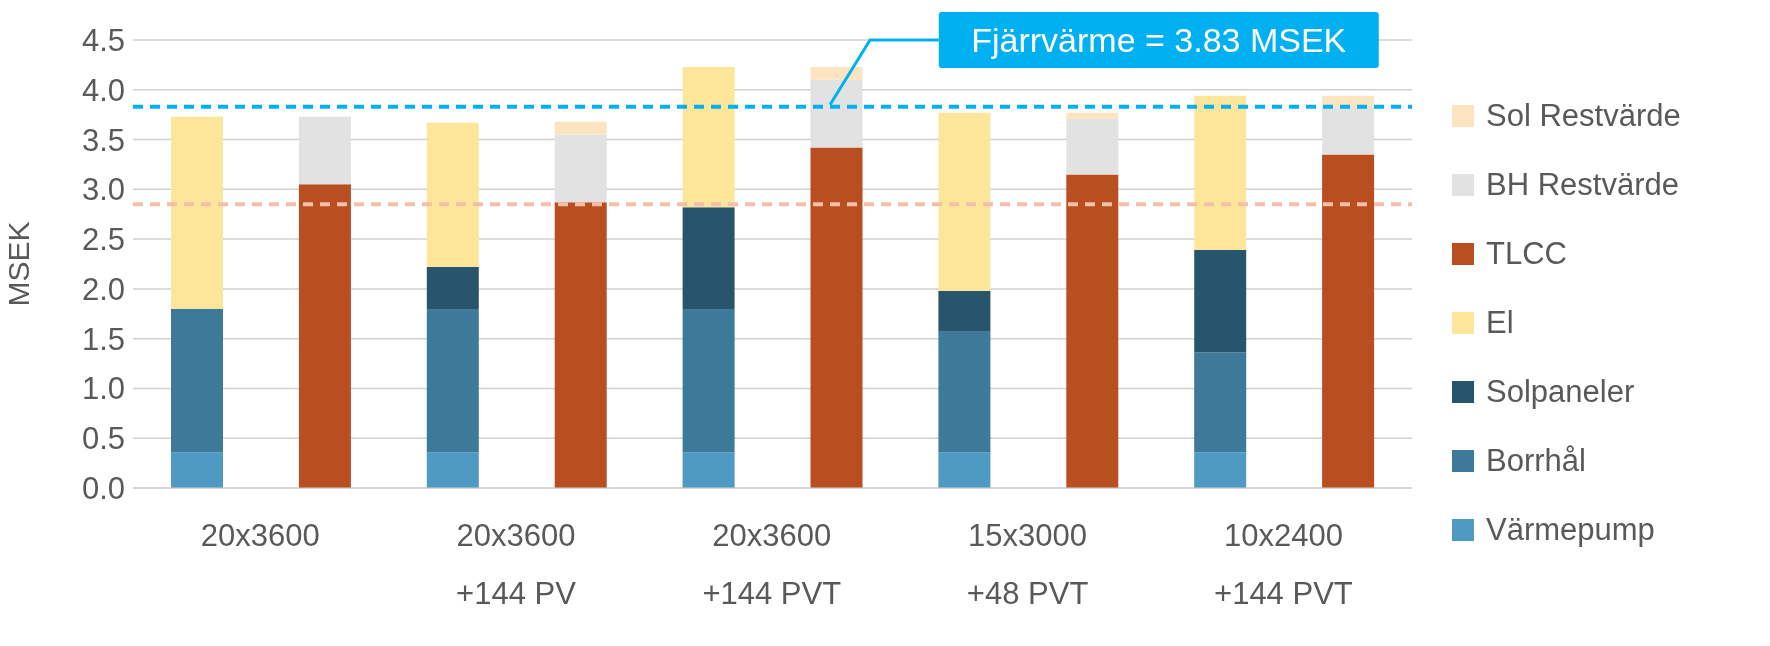 This screenshot has width=1770, height=646. Describe the element at coordinates (1500, 323) in the screenshot. I see `legend-label: El` at that location.